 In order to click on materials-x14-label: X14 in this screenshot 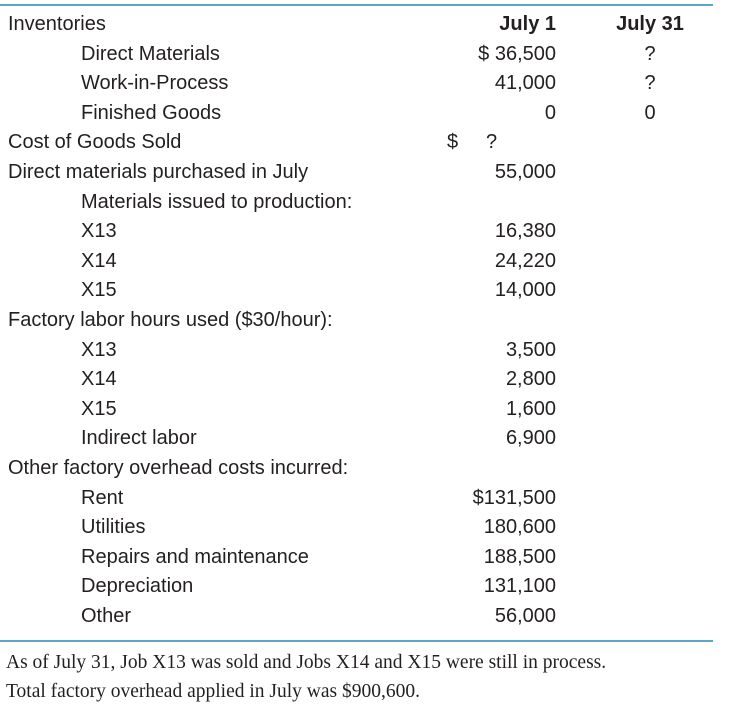, I will do `click(99, 260)`.